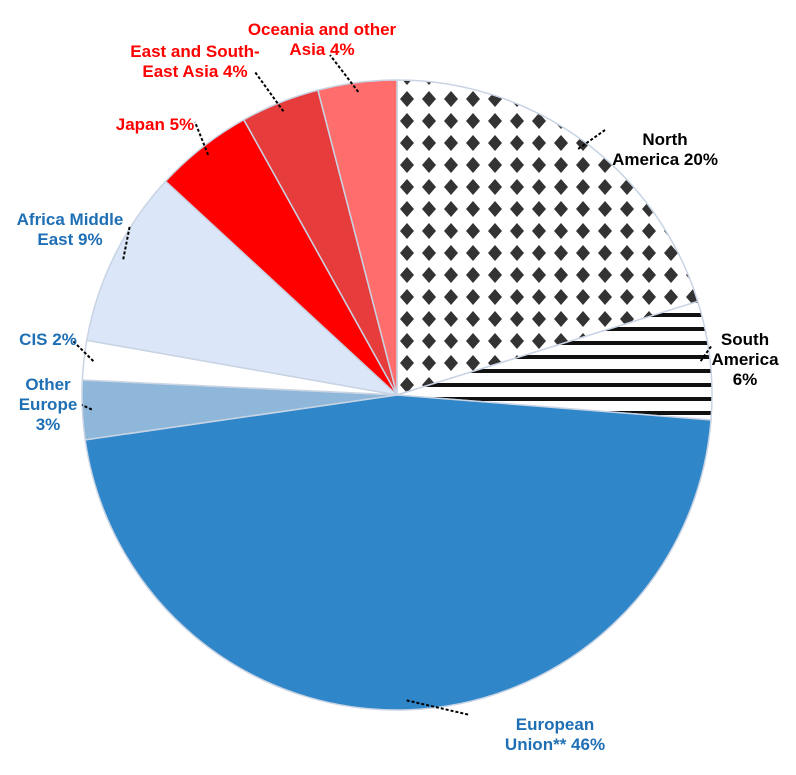  I want to click on value-label: 2%, so click(64, 339).